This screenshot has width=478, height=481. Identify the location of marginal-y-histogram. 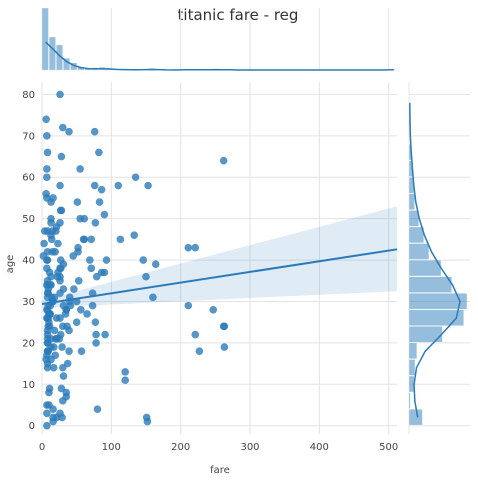
(438, 260).